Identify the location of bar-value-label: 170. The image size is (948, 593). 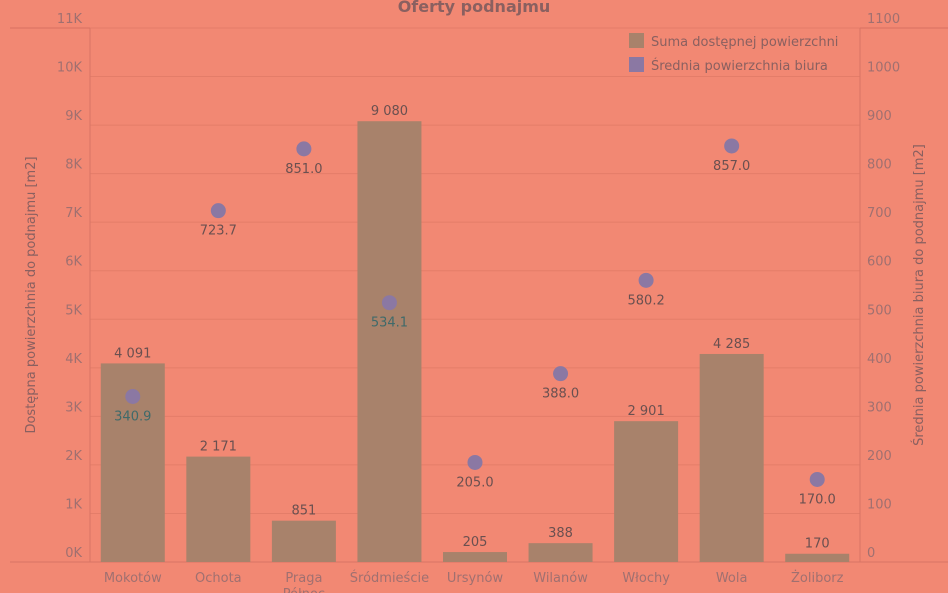
(817, 544).